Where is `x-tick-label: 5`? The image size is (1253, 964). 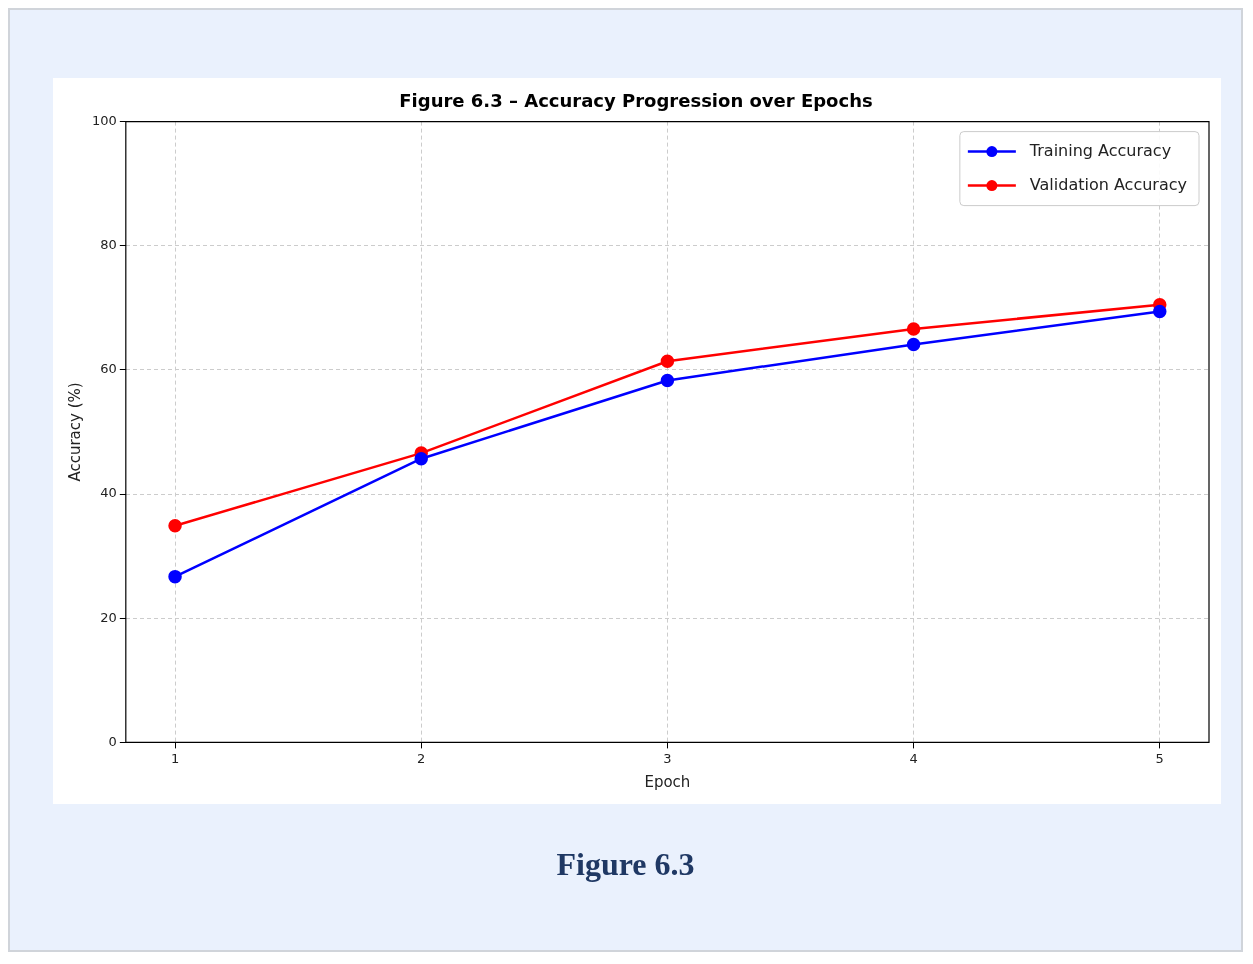 x-tick-label: 5 is located at coordinates (1159, 758).